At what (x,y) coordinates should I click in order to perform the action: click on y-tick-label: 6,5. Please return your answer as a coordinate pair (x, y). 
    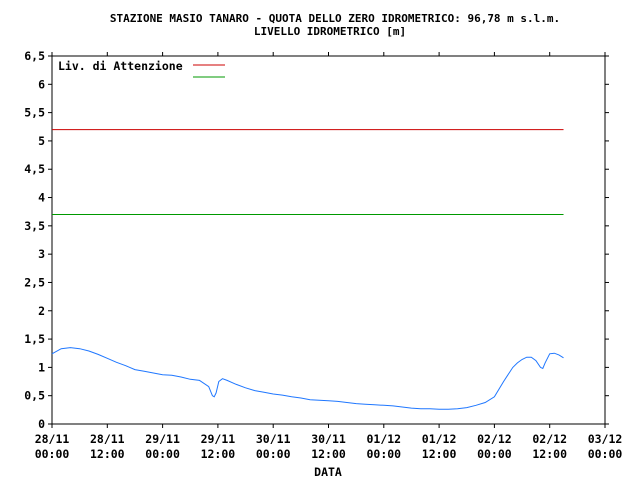
    Looking at the image, I should click on (34, 56).